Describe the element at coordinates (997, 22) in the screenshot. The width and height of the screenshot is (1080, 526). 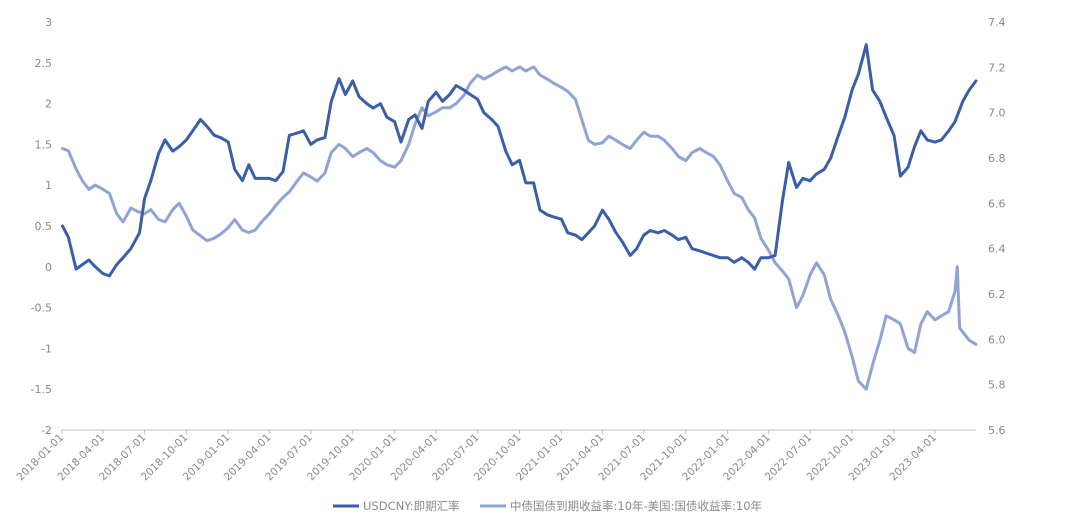
I see `y-right-tick-label: 7.4` at that location.